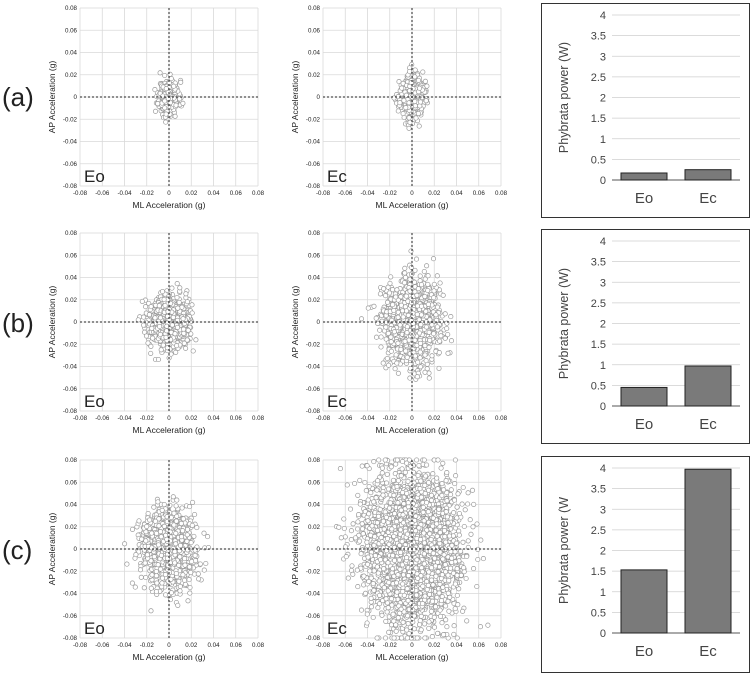 Image resolution: width=753 pixels, height=675 pixels. I want to click on y-tick-label: -0.04, so click(70, 367).